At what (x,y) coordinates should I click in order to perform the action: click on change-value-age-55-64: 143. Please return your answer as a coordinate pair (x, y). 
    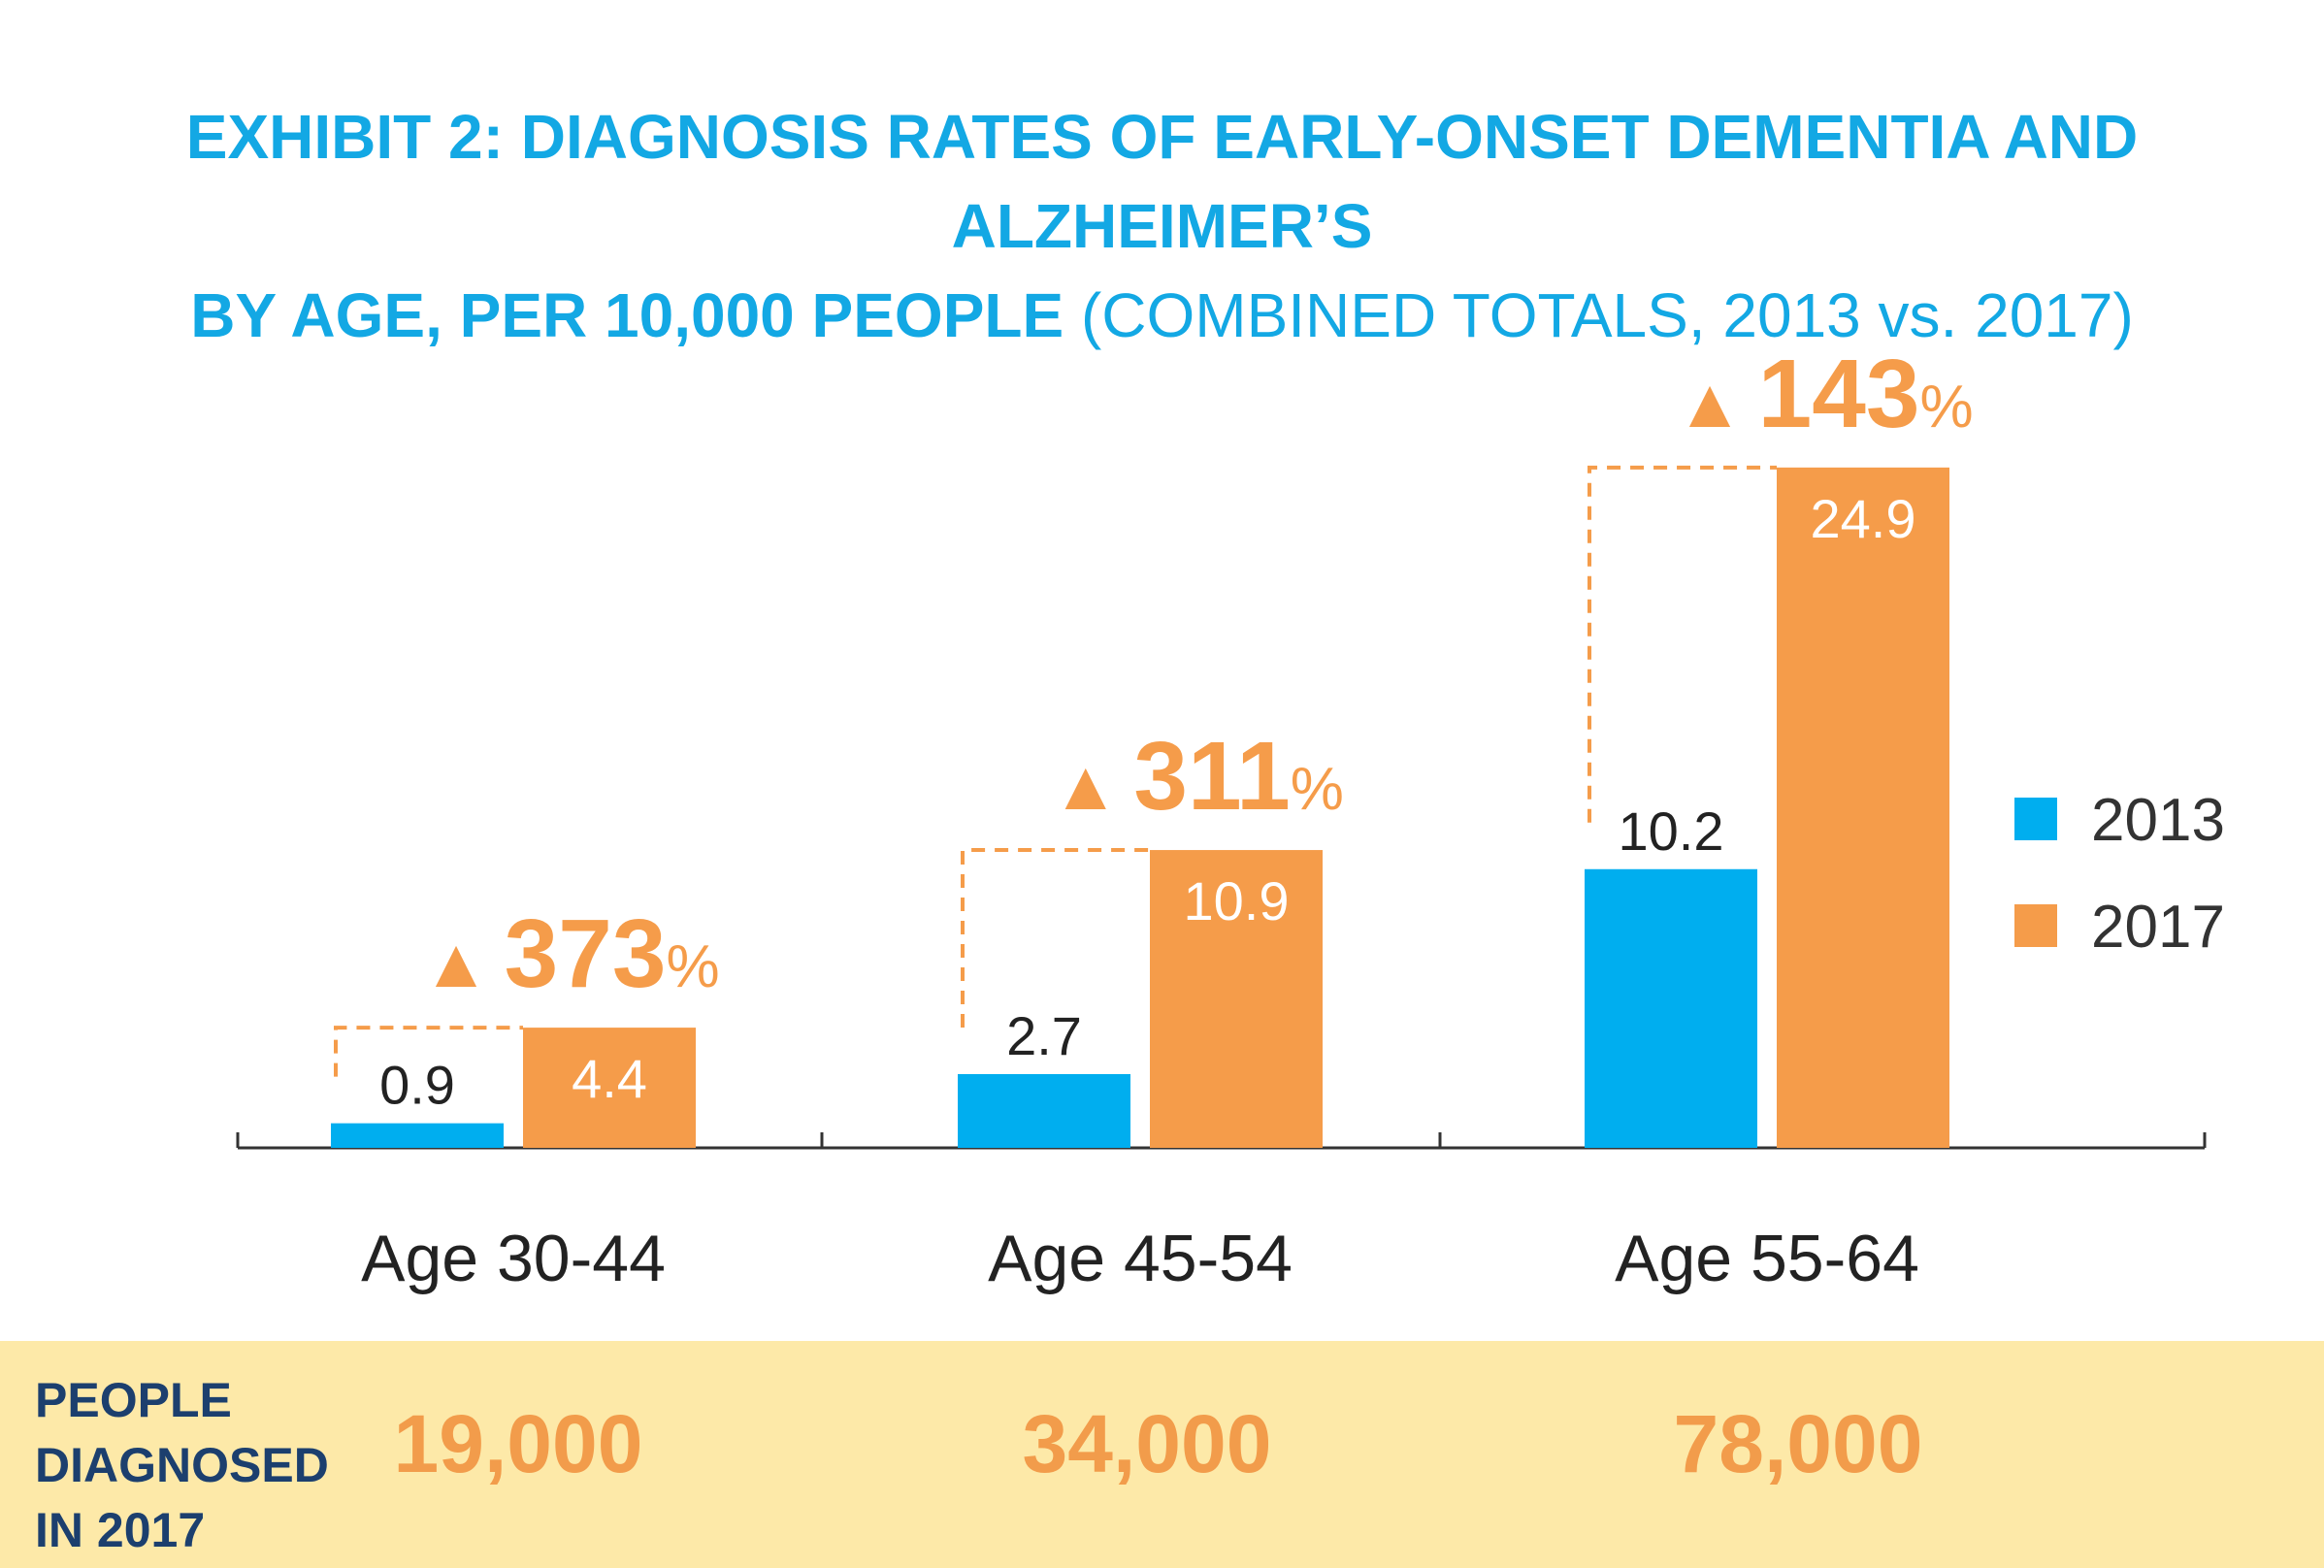
    Looking at the image, I should click on (1839, 394).